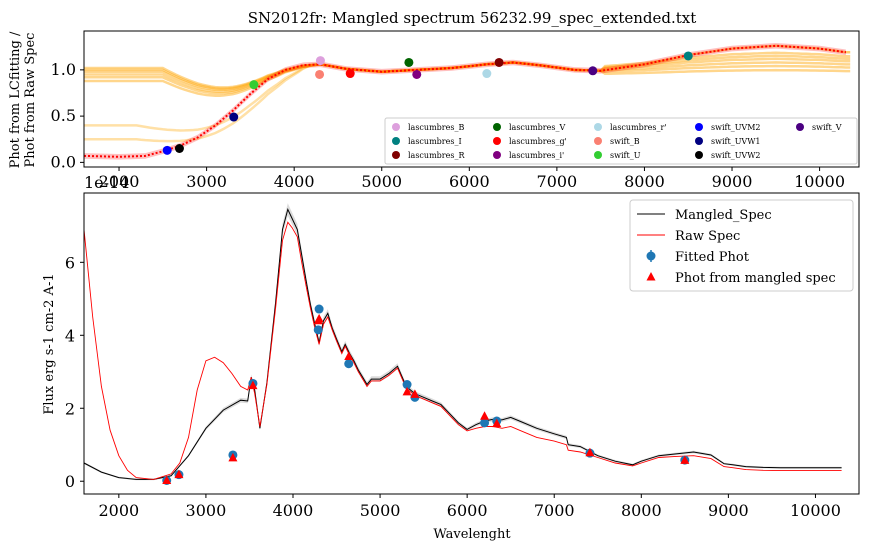 The height and width of the screenshot is (550, 869). What do you see at coordinates (436, 127) in the screenshot?
I see `top-legend-label: lascumbres_B` at bounding box center [436, 127].